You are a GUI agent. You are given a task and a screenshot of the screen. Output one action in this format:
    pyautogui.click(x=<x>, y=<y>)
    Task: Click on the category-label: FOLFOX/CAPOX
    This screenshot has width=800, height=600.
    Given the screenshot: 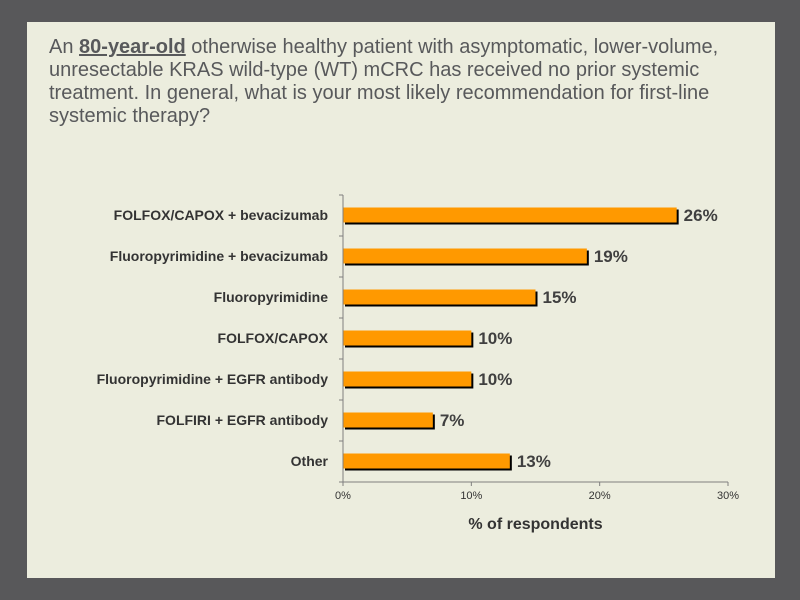 What is the action you would take?
    pyautogui.click(x=273, y=338)
    